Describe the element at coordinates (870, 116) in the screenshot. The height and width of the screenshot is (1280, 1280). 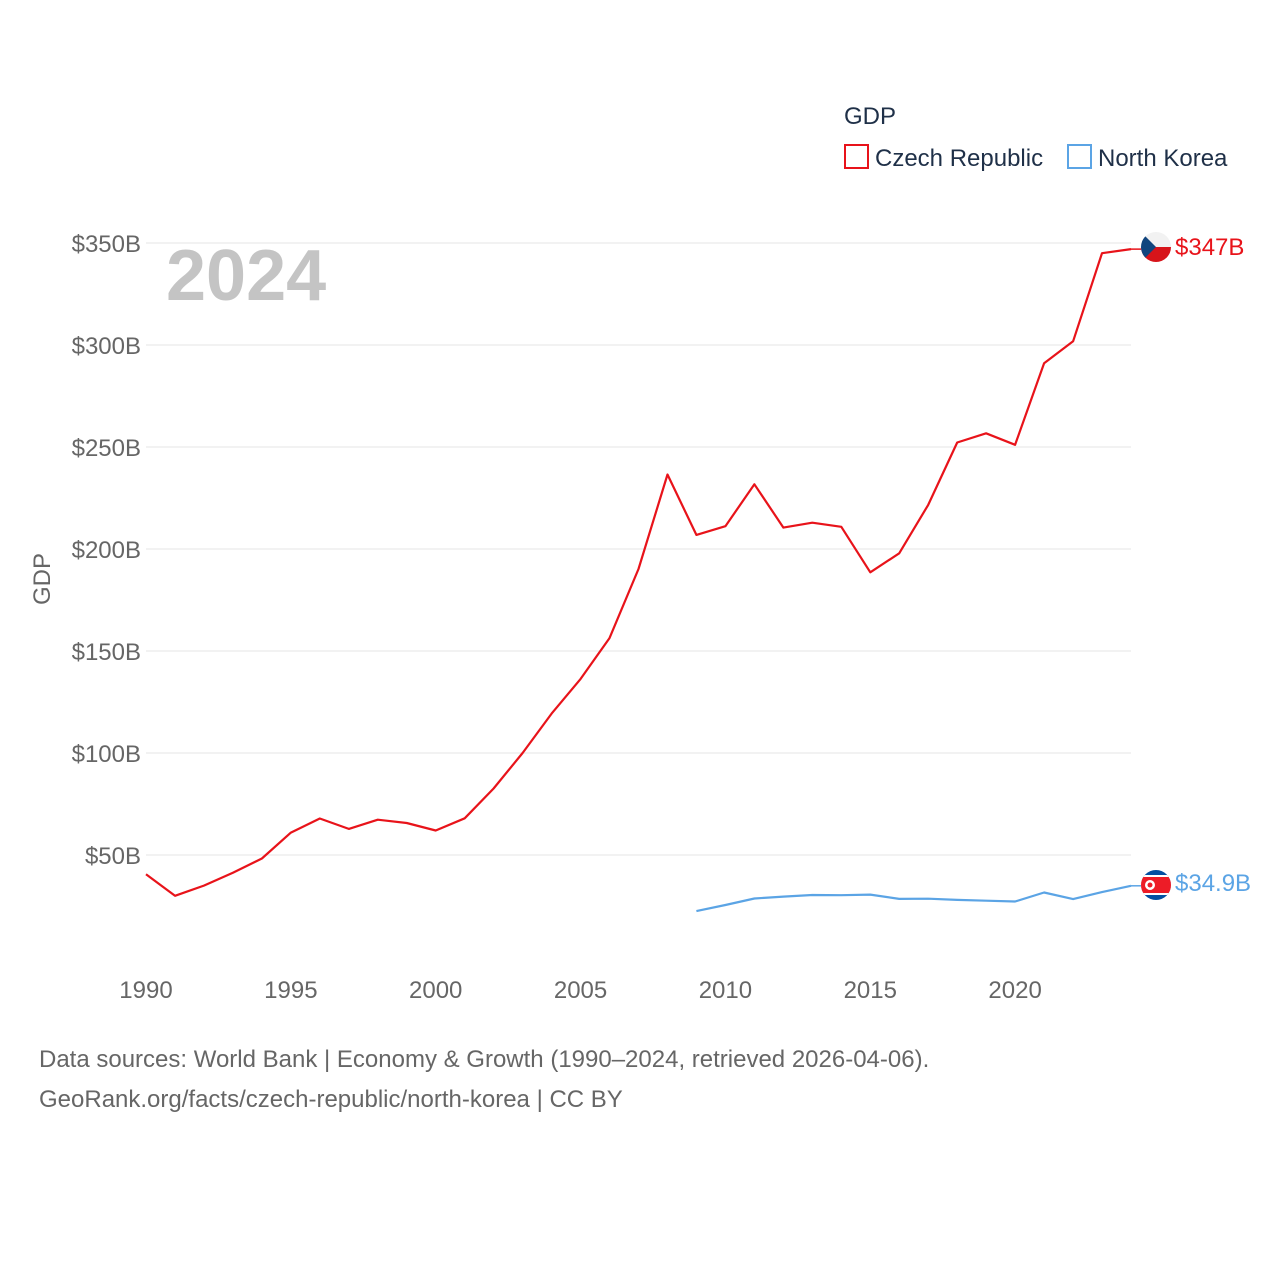
I see `legend-title: GDP` at that location.